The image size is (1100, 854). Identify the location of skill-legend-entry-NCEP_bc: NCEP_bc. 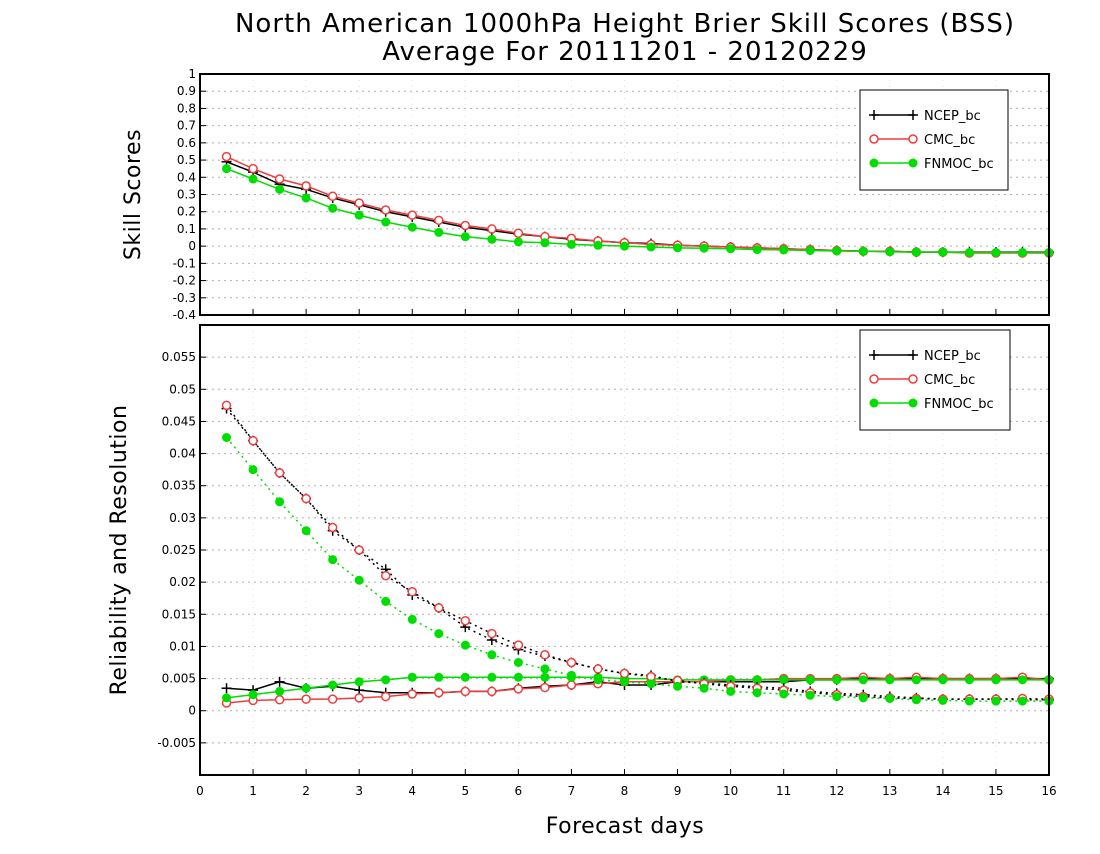
(925, 116).